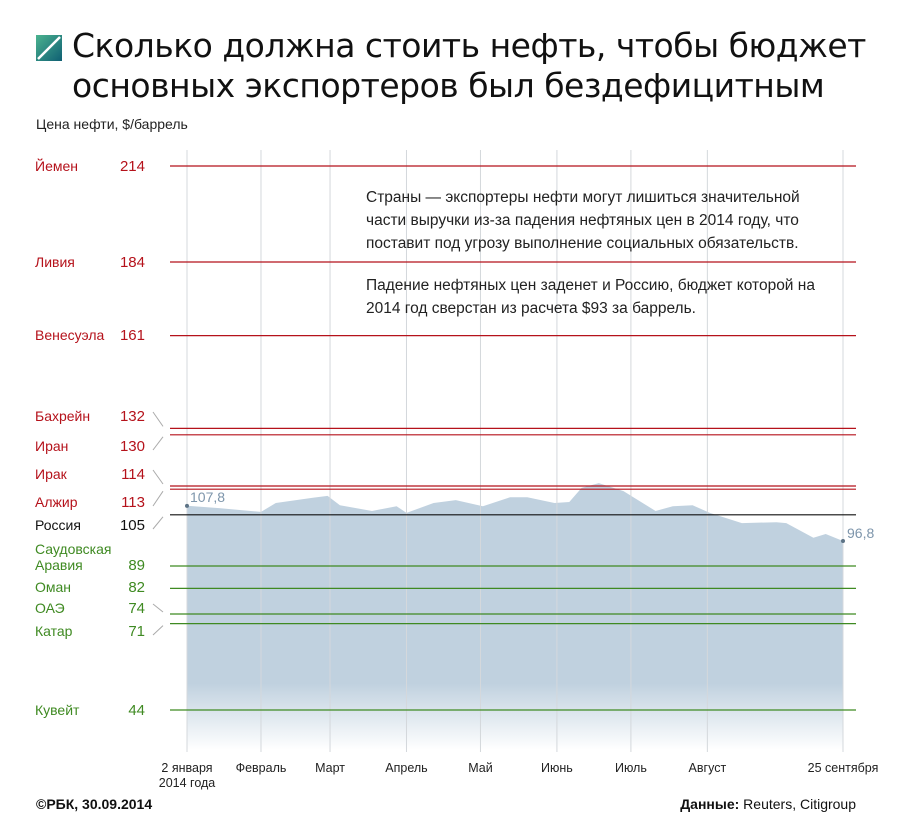 The image size is (900, 834). I want to click on country-label: Алжир, so click(56, 502).